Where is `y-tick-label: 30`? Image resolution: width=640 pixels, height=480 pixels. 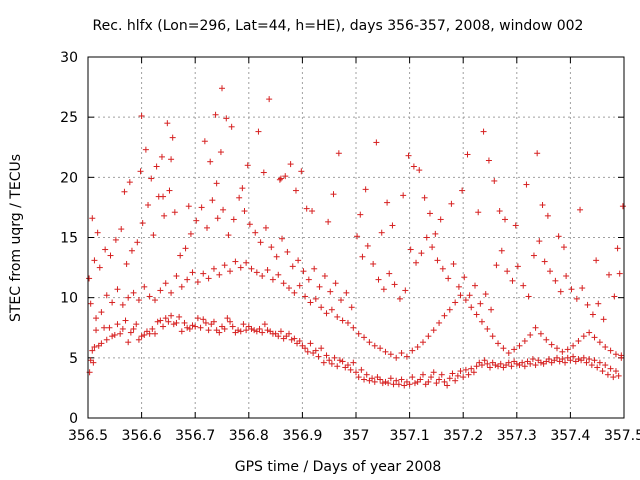 y-tick-label: 30 is located at coordinates (69, 58).